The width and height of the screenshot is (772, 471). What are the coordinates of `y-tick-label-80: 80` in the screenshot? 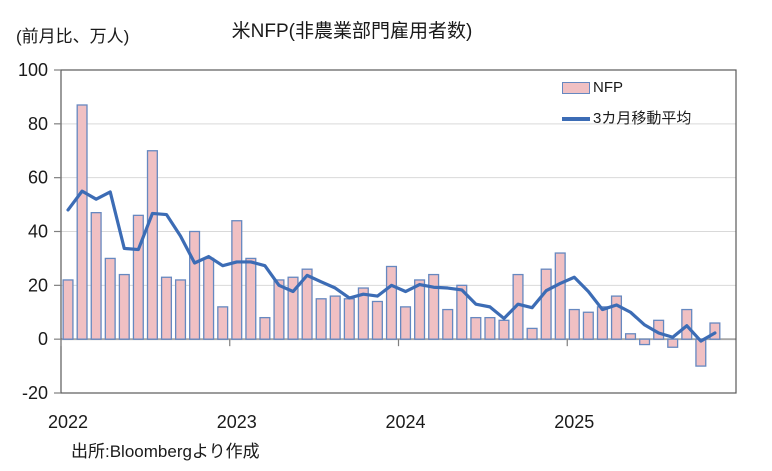 It's located at (38, 124).